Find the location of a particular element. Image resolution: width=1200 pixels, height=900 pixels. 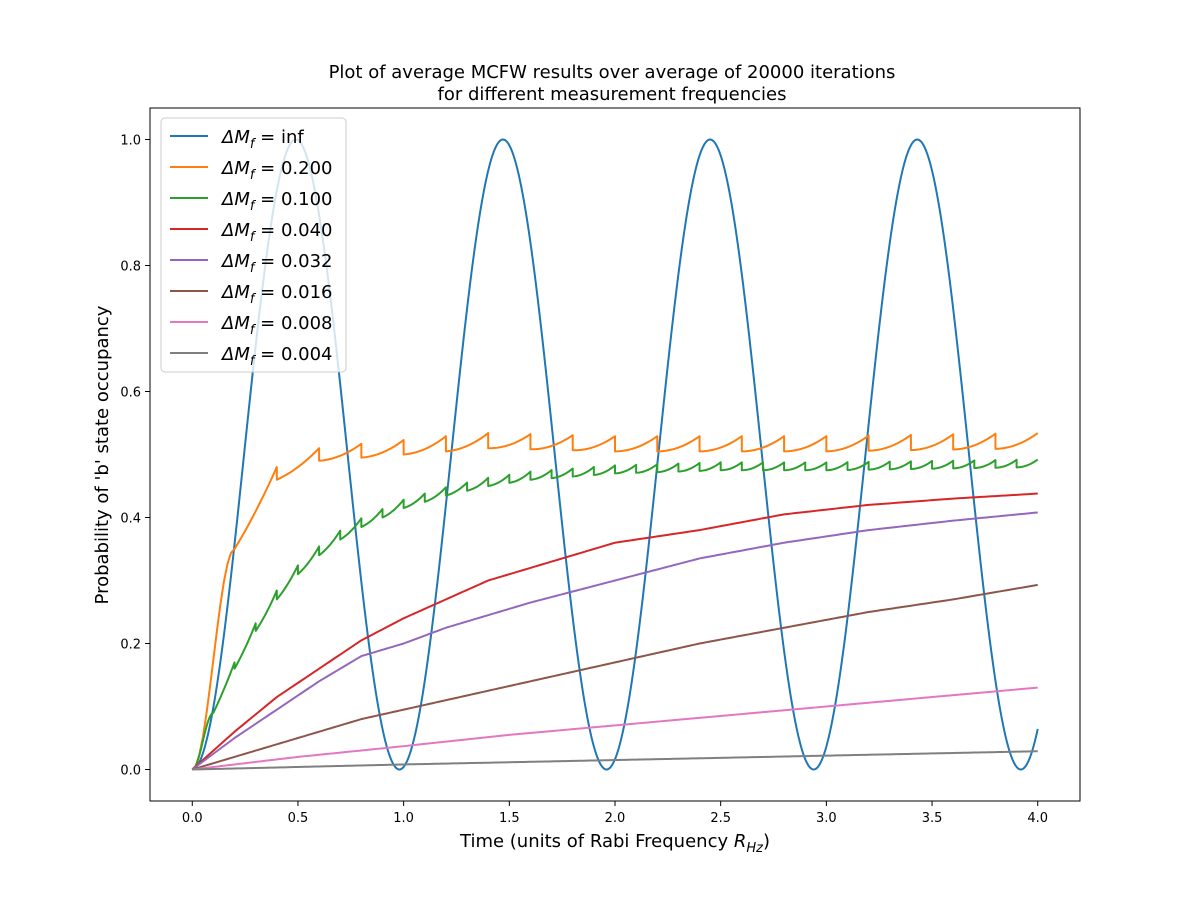

y-tick-label: 1.0 is located at coordinates (130, 141).